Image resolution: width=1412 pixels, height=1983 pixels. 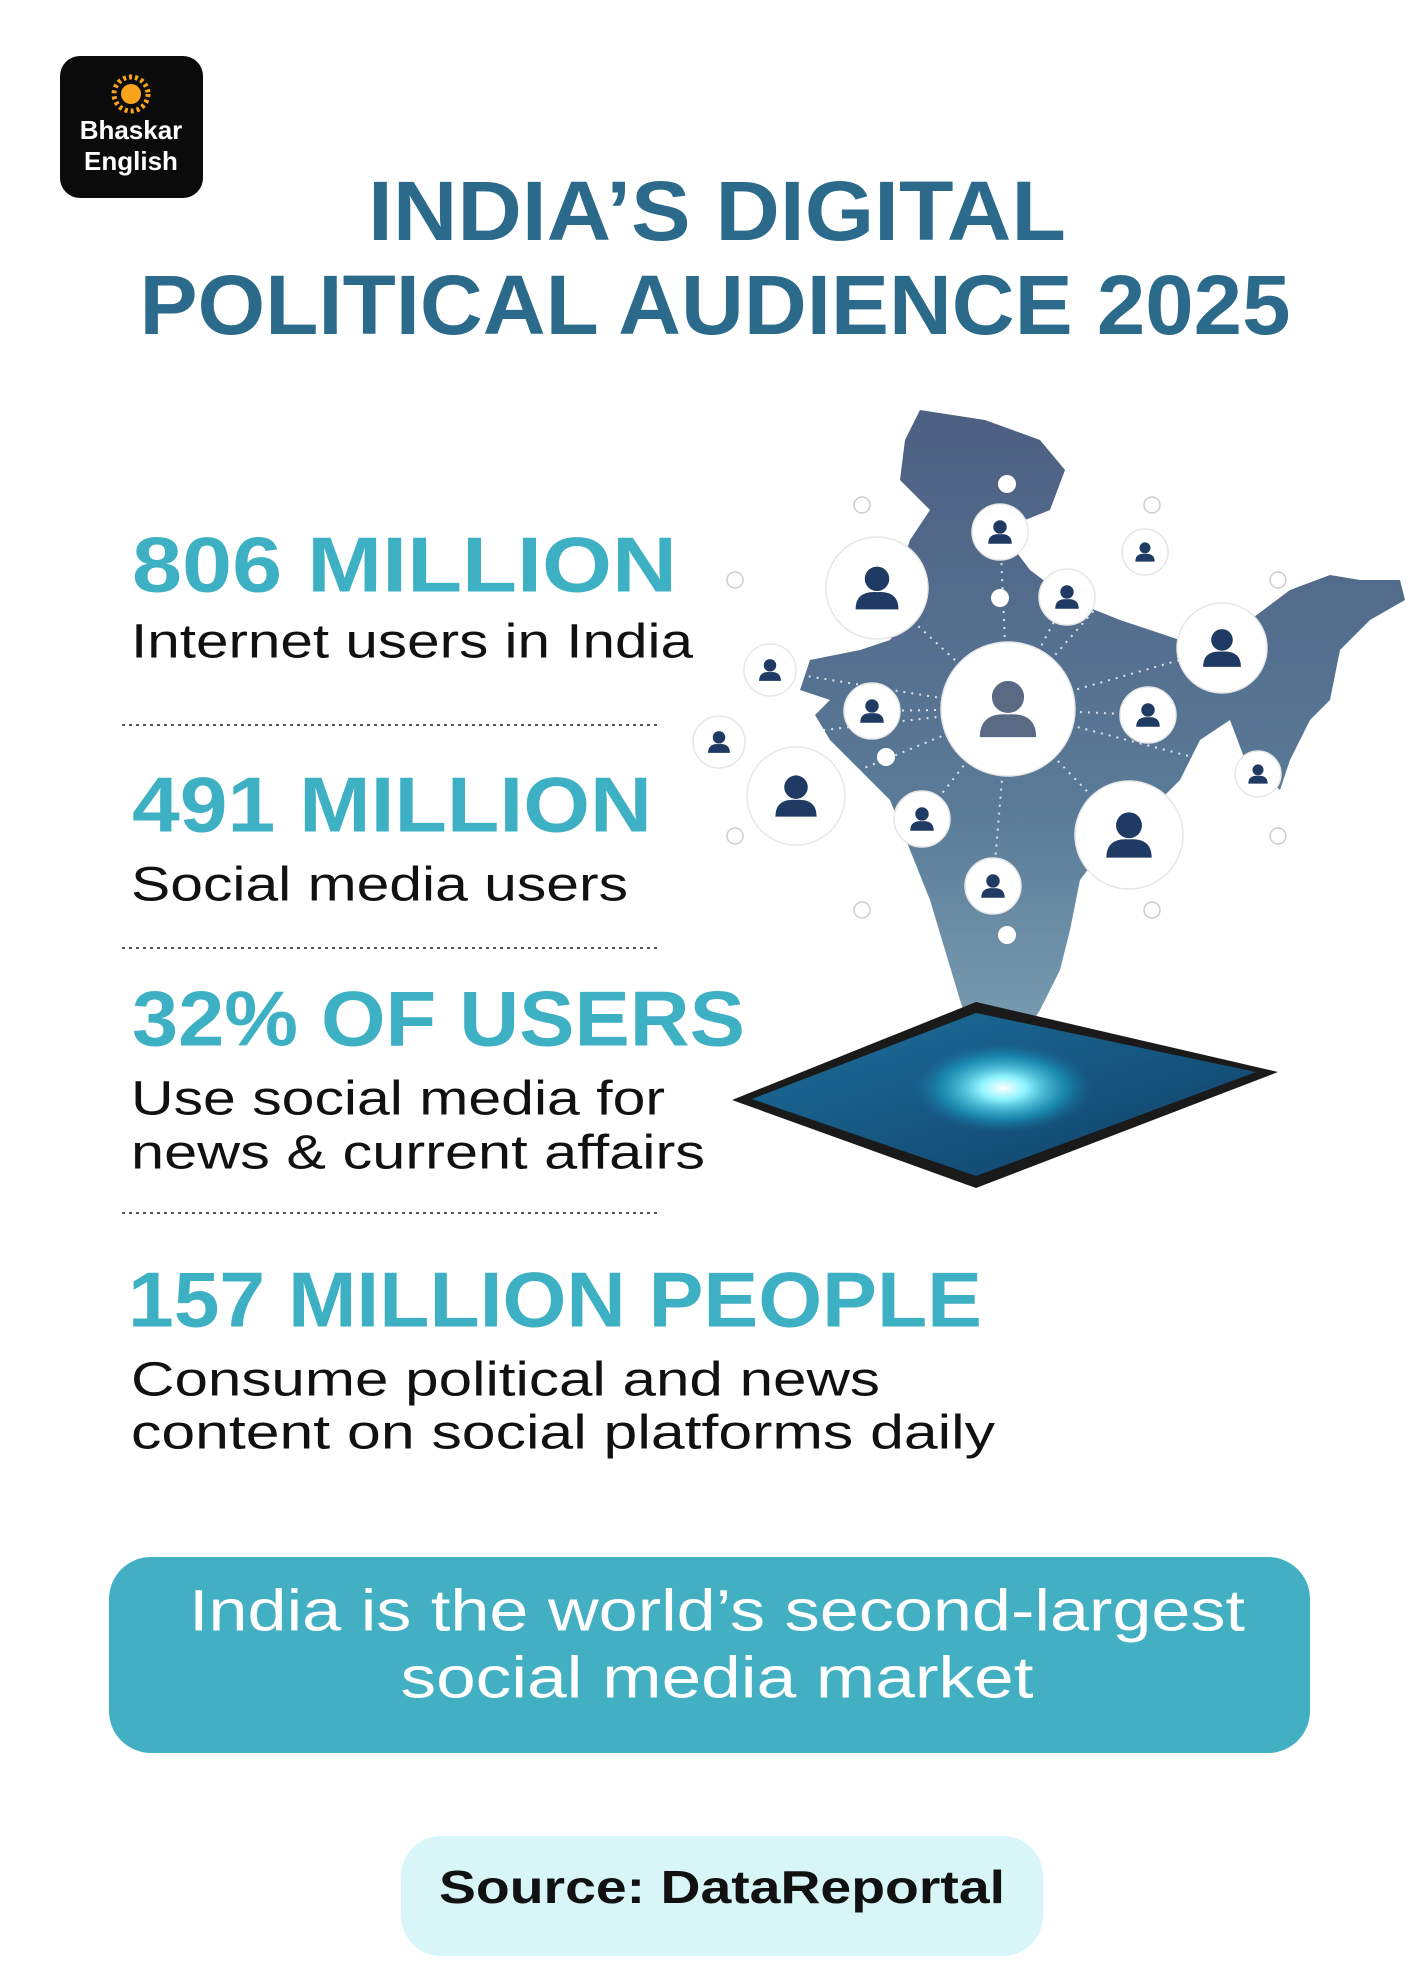 I want to click on callout-text: India is the world’s second-largest, so click(x=717, y=1610).